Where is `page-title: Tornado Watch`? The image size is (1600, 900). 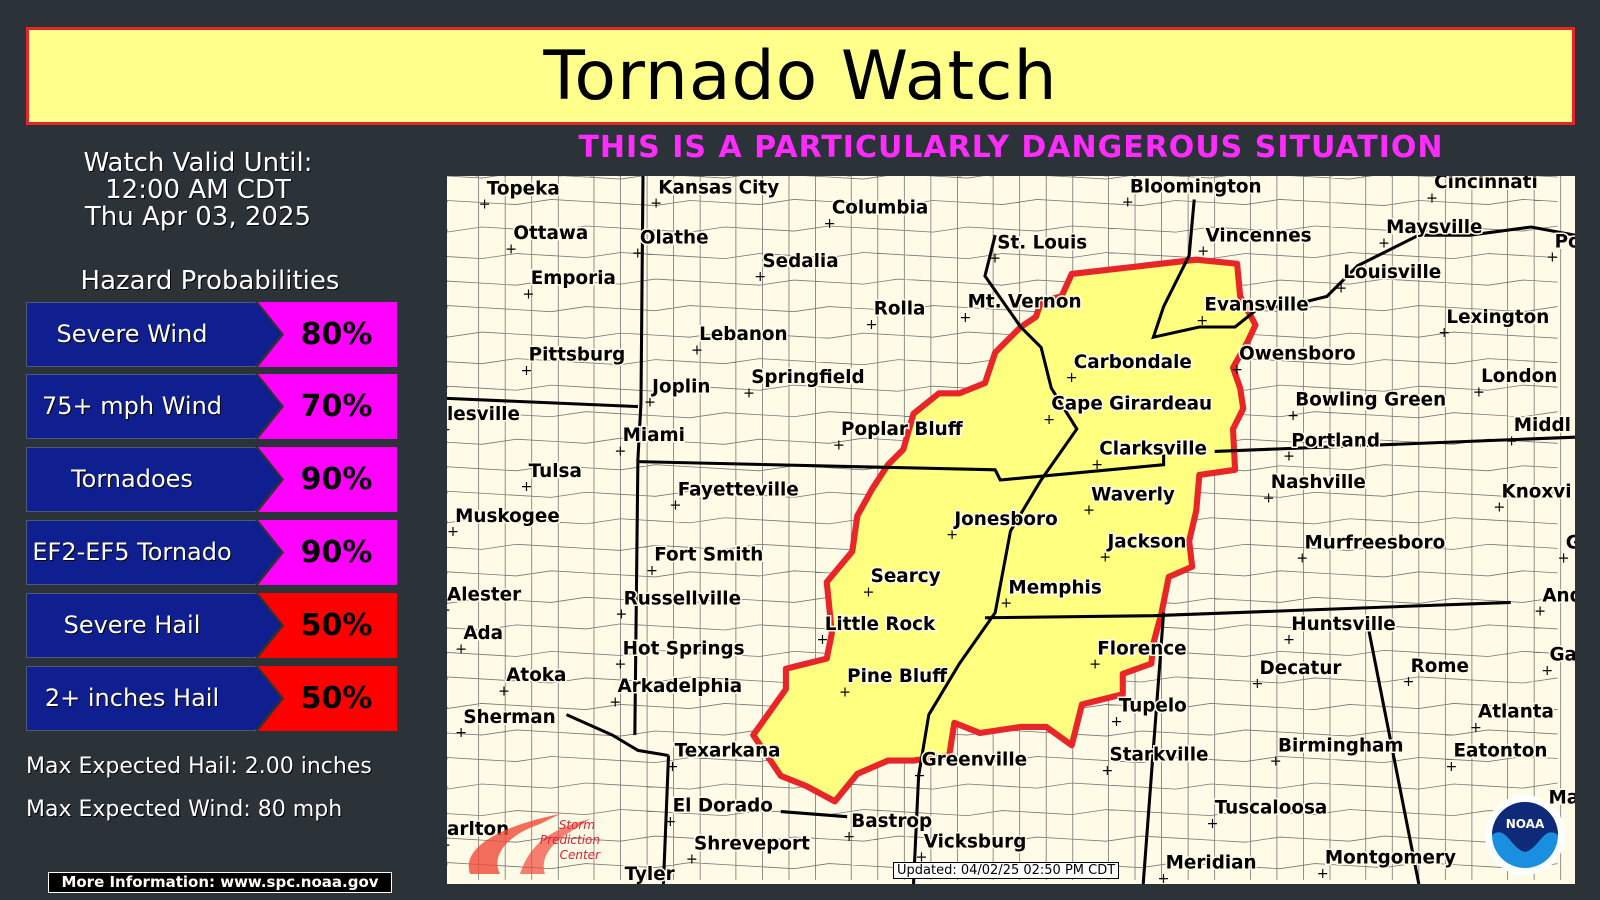
page-title: Tornado Watch is located at coordinates (800, 76).